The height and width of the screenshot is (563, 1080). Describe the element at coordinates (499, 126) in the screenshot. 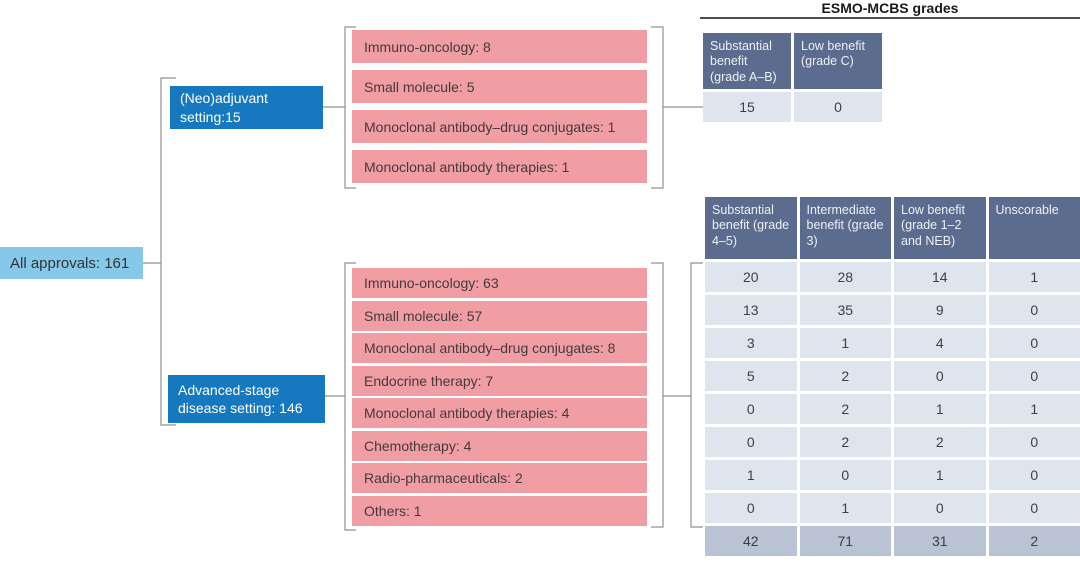

I see `drug-box-neo-adc: Monoclonal antibody–drug conjugates: 1` at that location.